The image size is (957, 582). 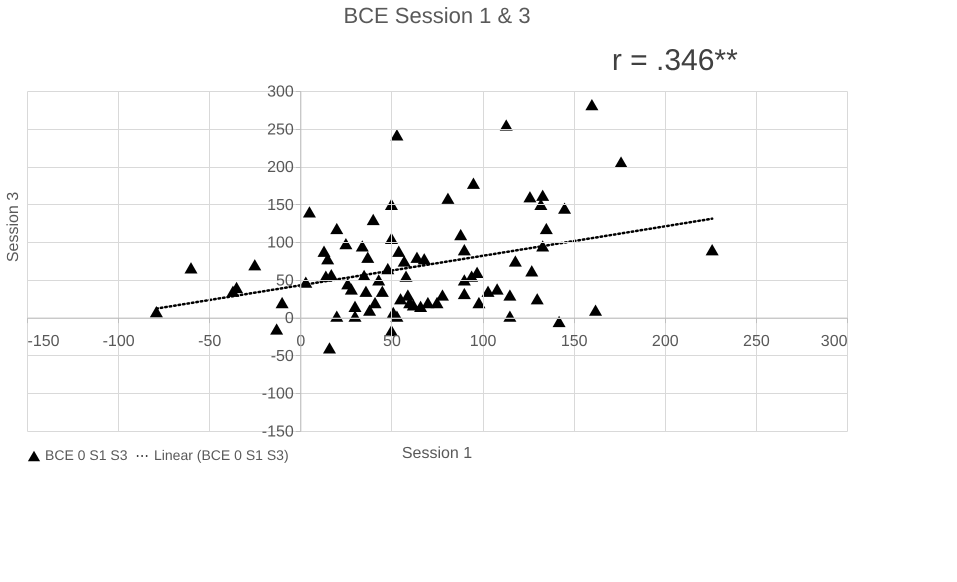 I want to click on y-tick-label: -100, so click(x=278, y=394).